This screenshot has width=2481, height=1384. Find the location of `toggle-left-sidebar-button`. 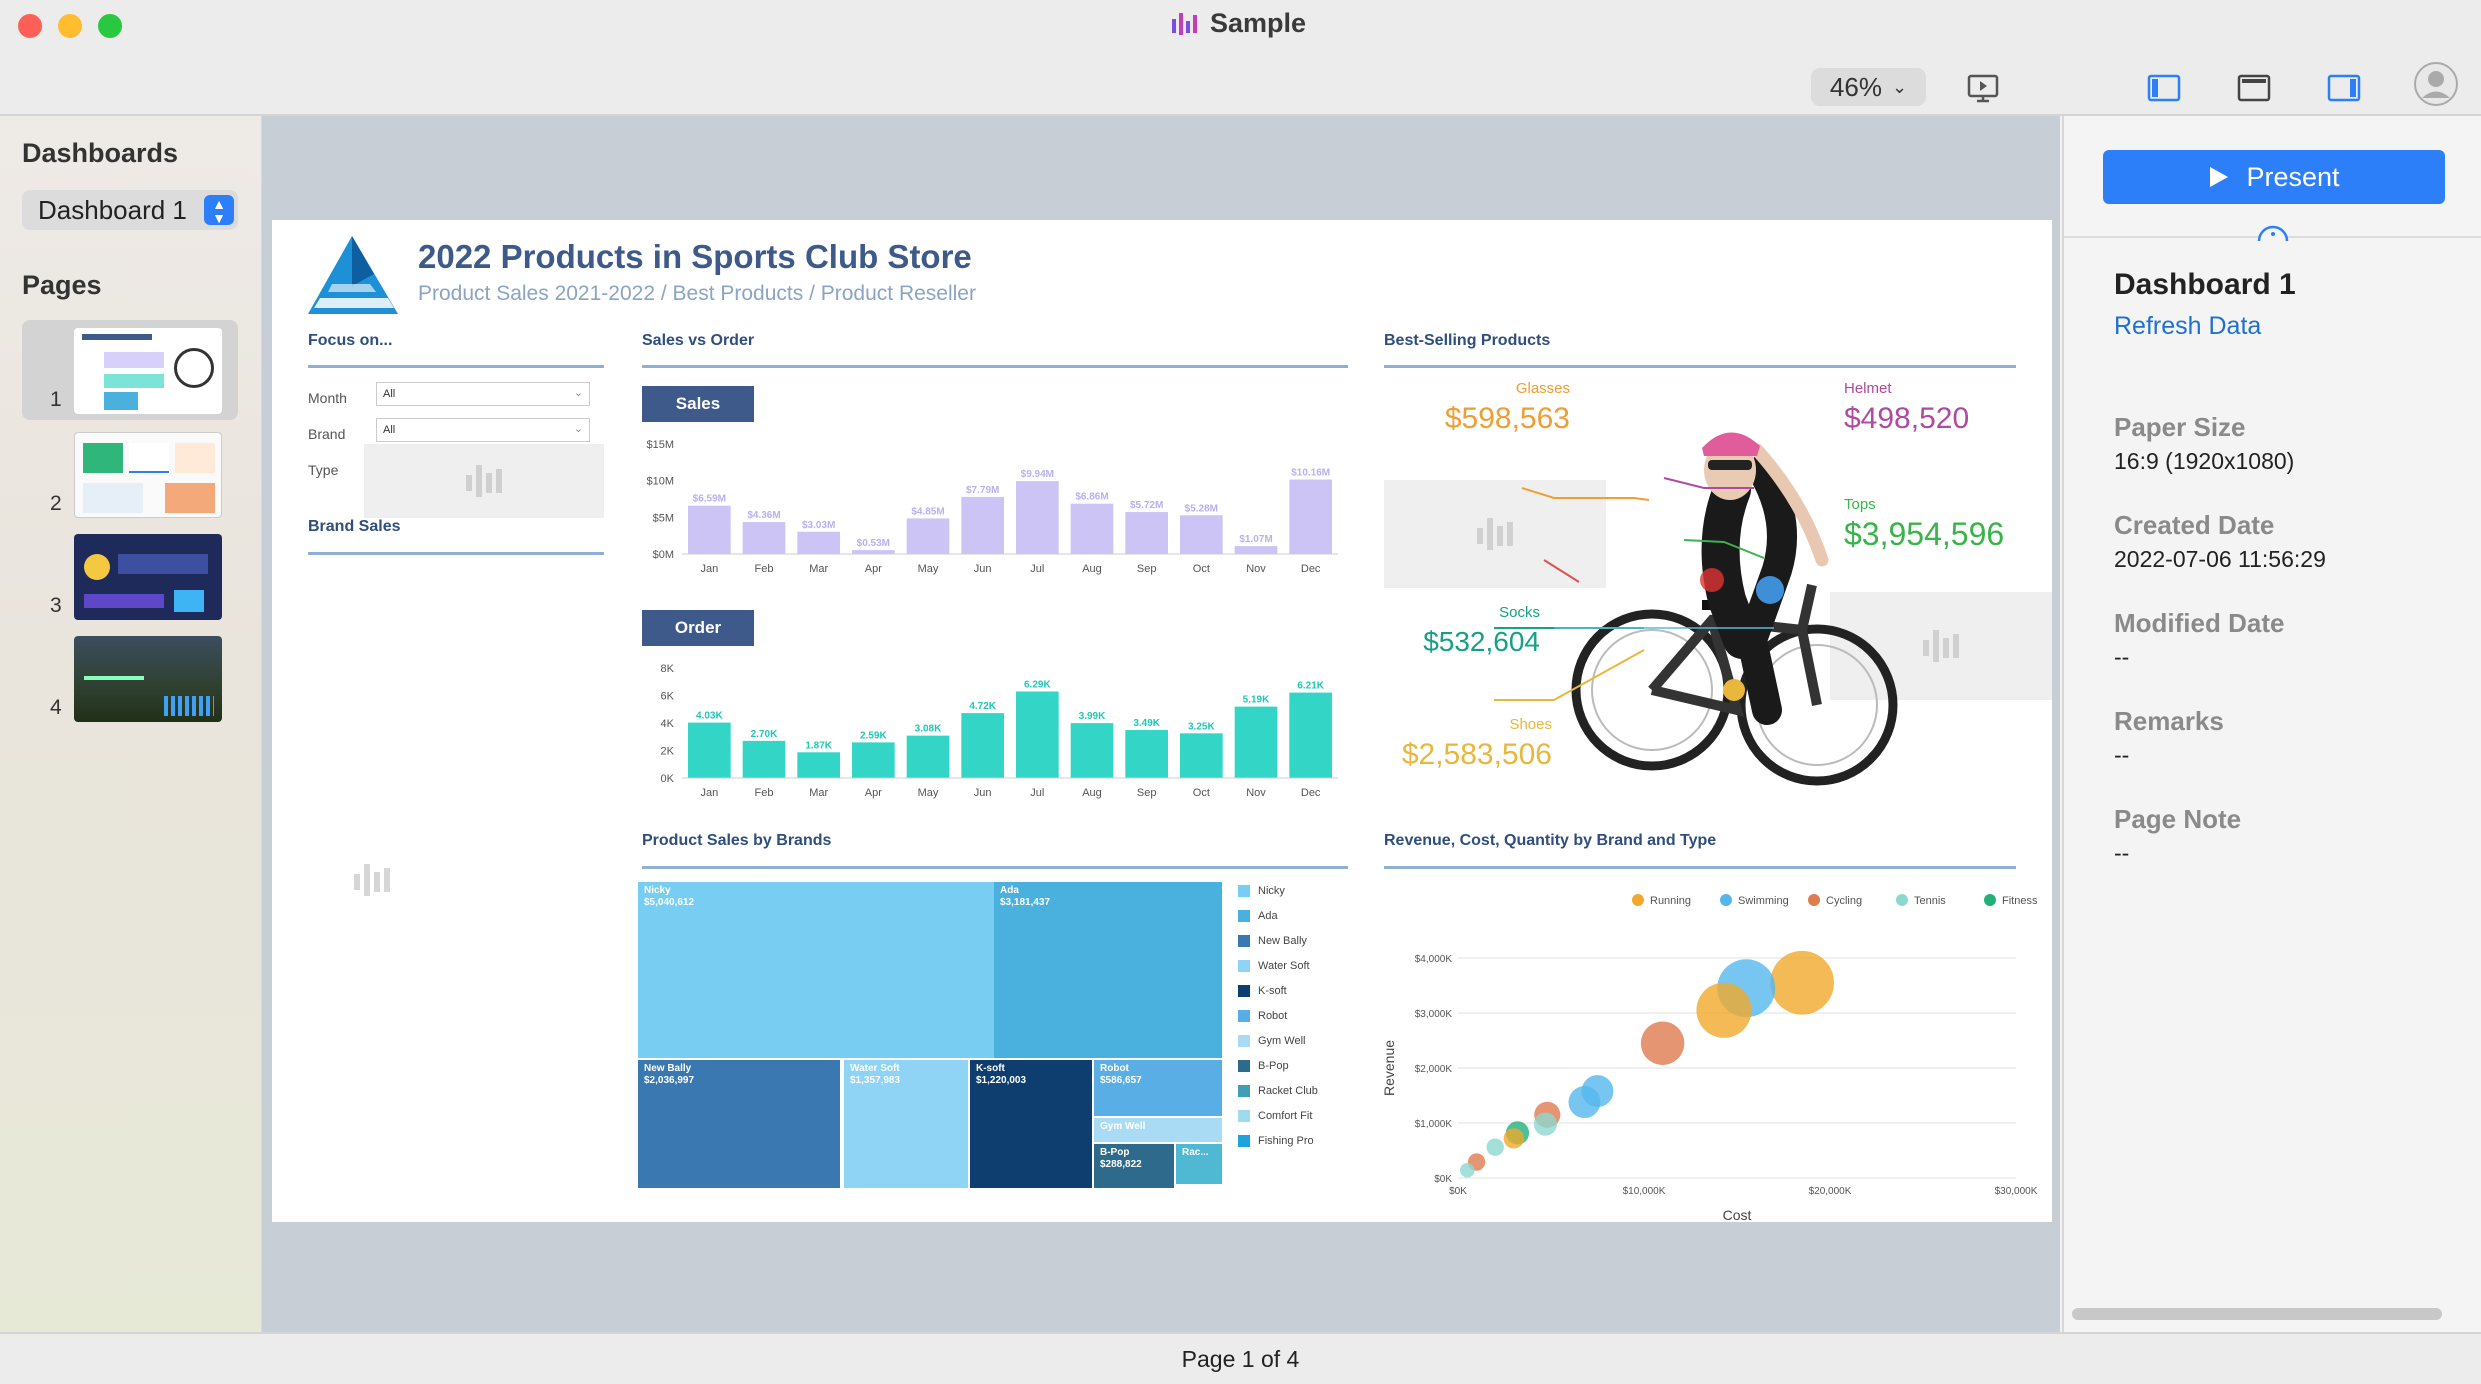

toggle-left-sidebar-button is located at coordinates (2164, 88).